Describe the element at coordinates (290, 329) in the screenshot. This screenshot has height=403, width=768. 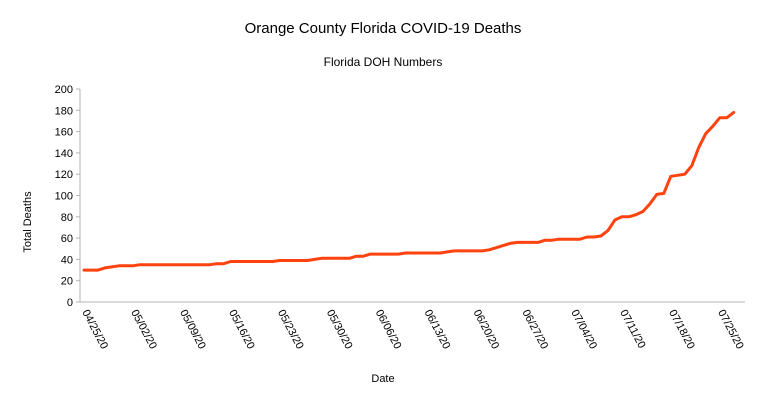
I see `x-tick-label: 05/23/20` at that location.